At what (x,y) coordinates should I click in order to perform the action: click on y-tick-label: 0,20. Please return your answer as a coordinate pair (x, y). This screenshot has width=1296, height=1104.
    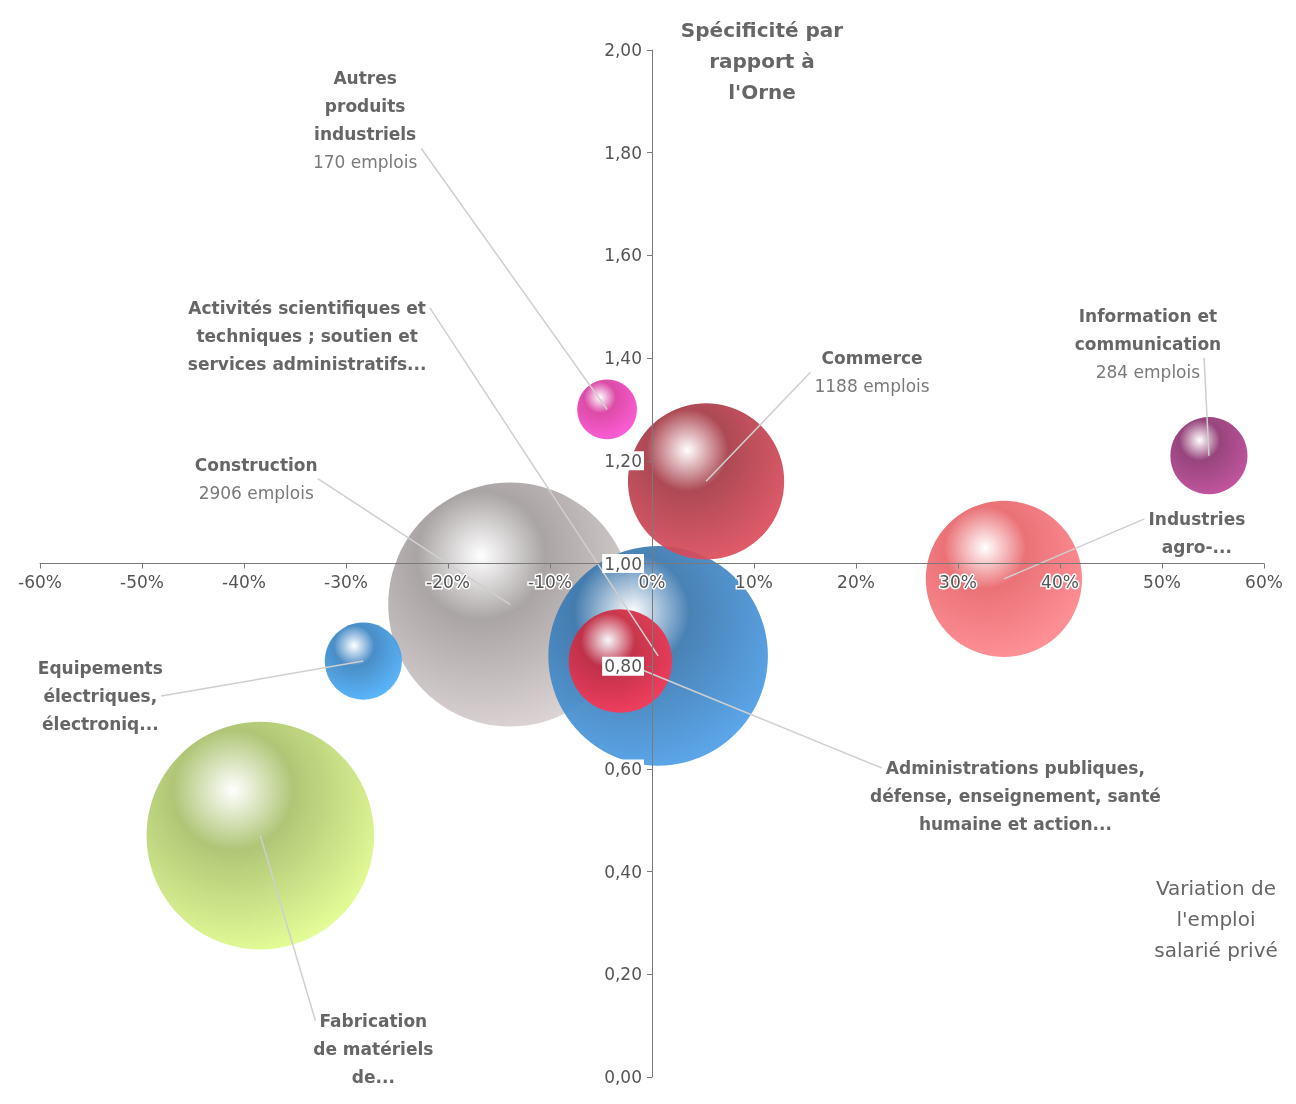
    Looking at the image, I should click on (623, 974).